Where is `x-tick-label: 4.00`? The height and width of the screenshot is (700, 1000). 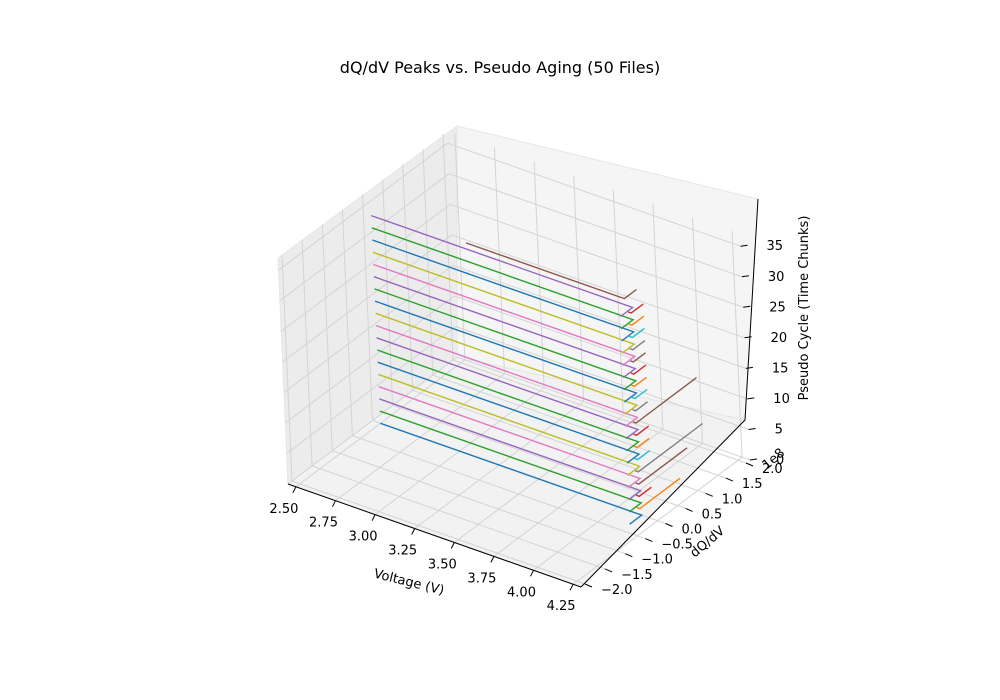 x-tick-label: 4.00 is located at coordinates (521, 592).